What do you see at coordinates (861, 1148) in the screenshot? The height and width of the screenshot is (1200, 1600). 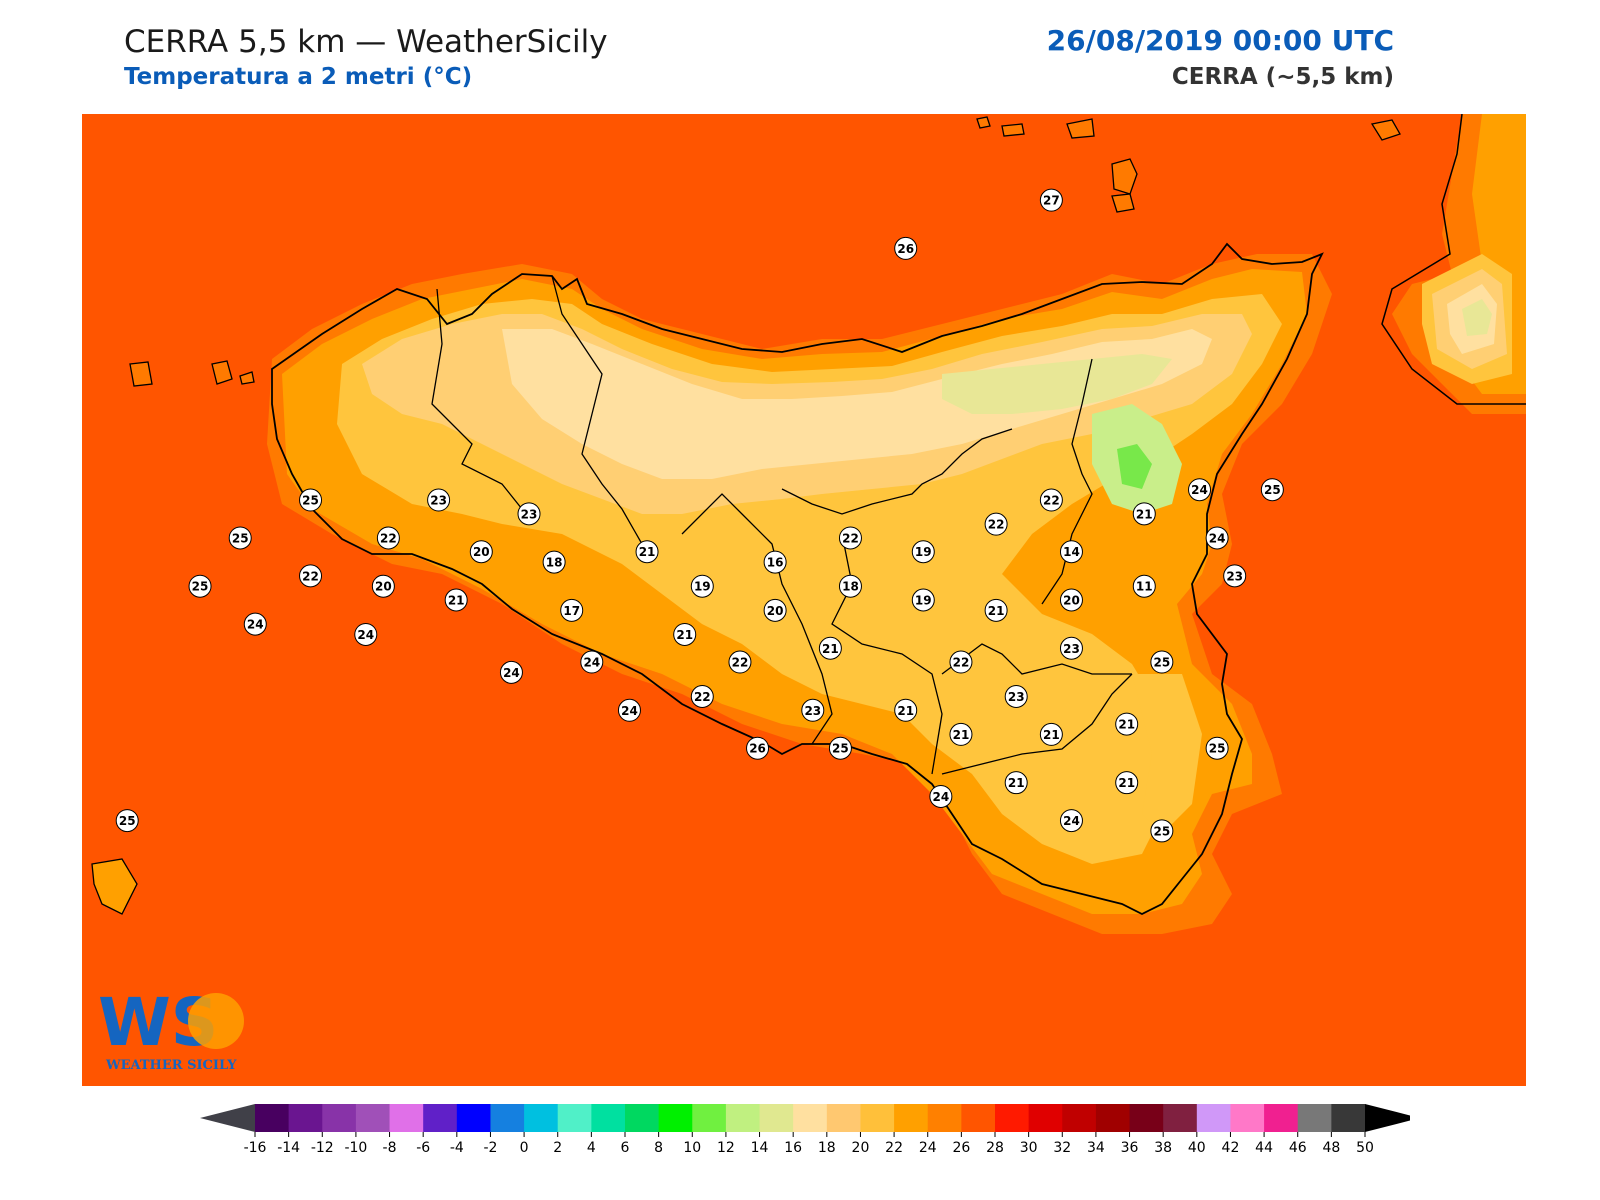 I see `colorbar-tick-label: 20` at bounding box center [861, 1148].